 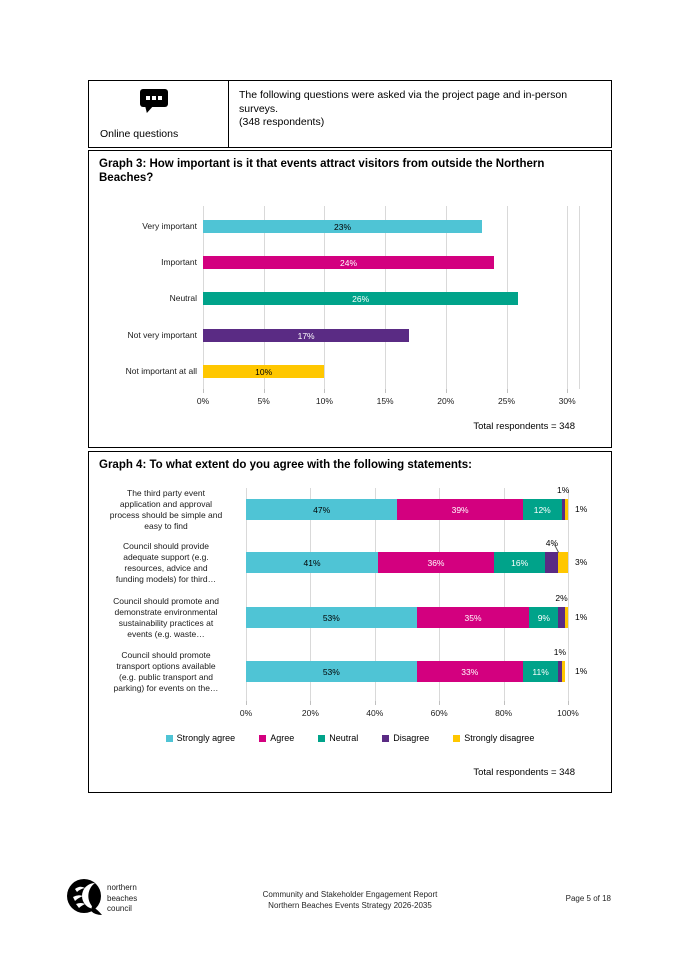 I want to click on logo-text-line: beaches, so click(x=122, y=898).